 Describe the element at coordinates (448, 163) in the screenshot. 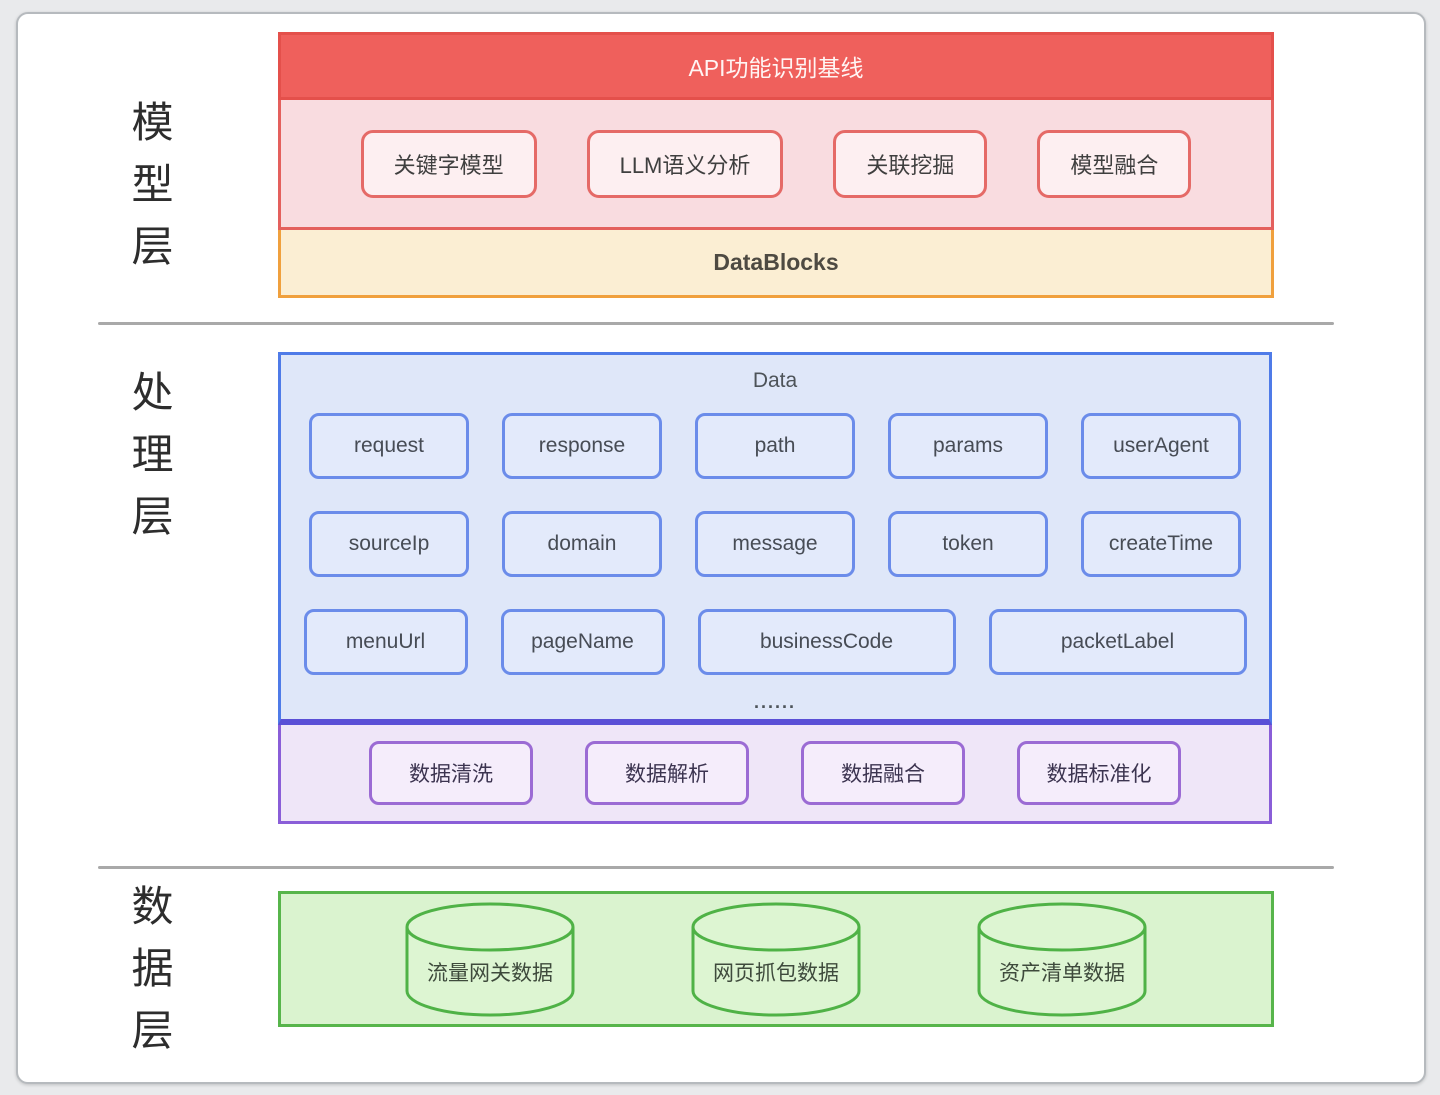

I see `model-box-keyword: 关键字模型` at that location.